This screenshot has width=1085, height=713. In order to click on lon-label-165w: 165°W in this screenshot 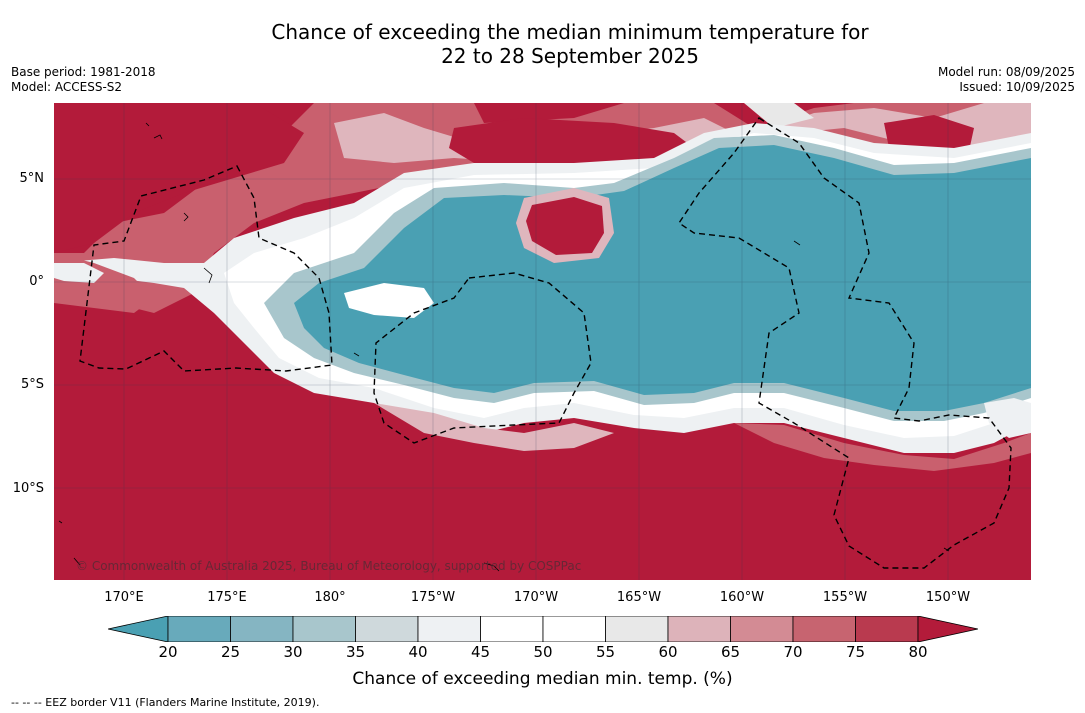, I will do `click(639, 597)`.